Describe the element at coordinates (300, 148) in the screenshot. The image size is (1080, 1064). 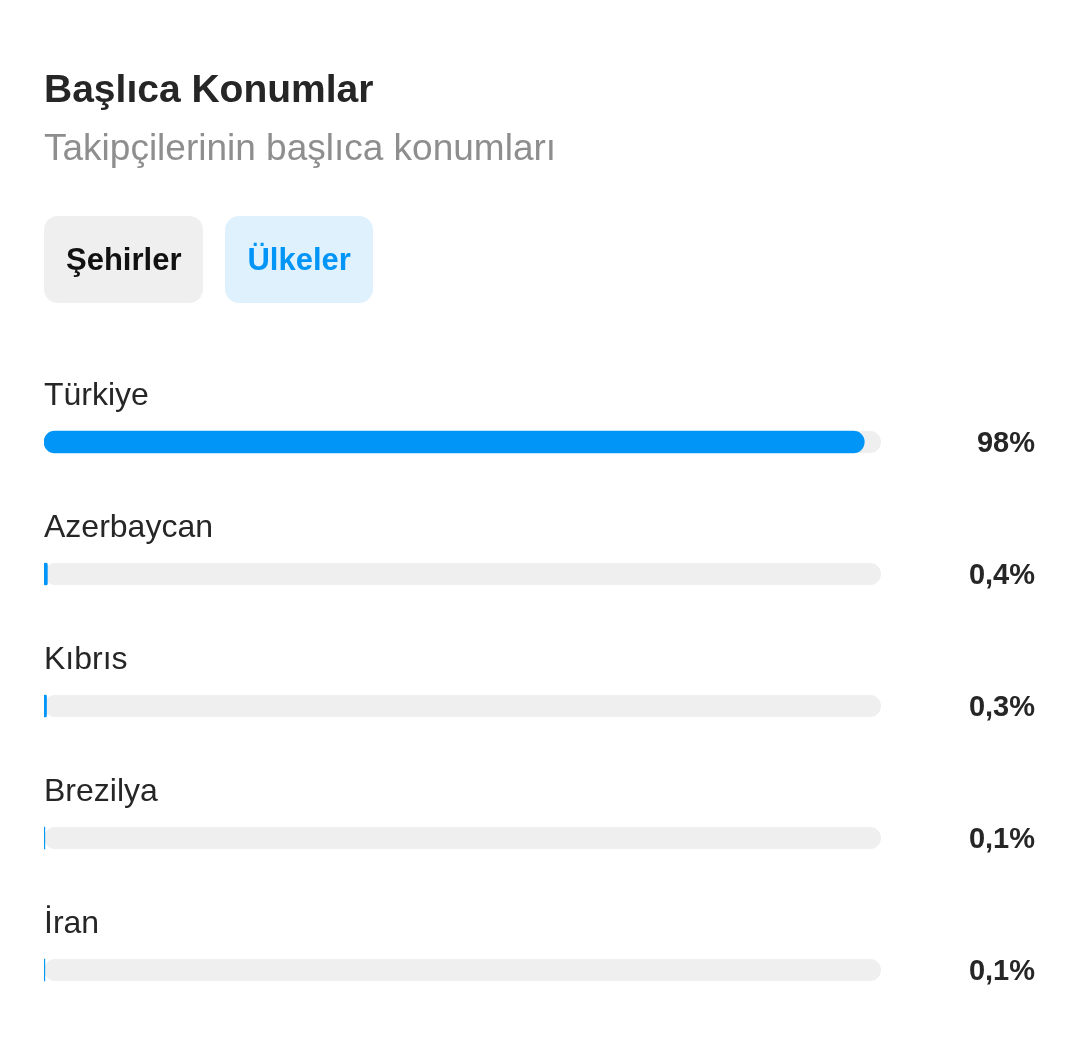
I see `chart-subtitle: Takipçilerinin başlıca konumları` at that location.